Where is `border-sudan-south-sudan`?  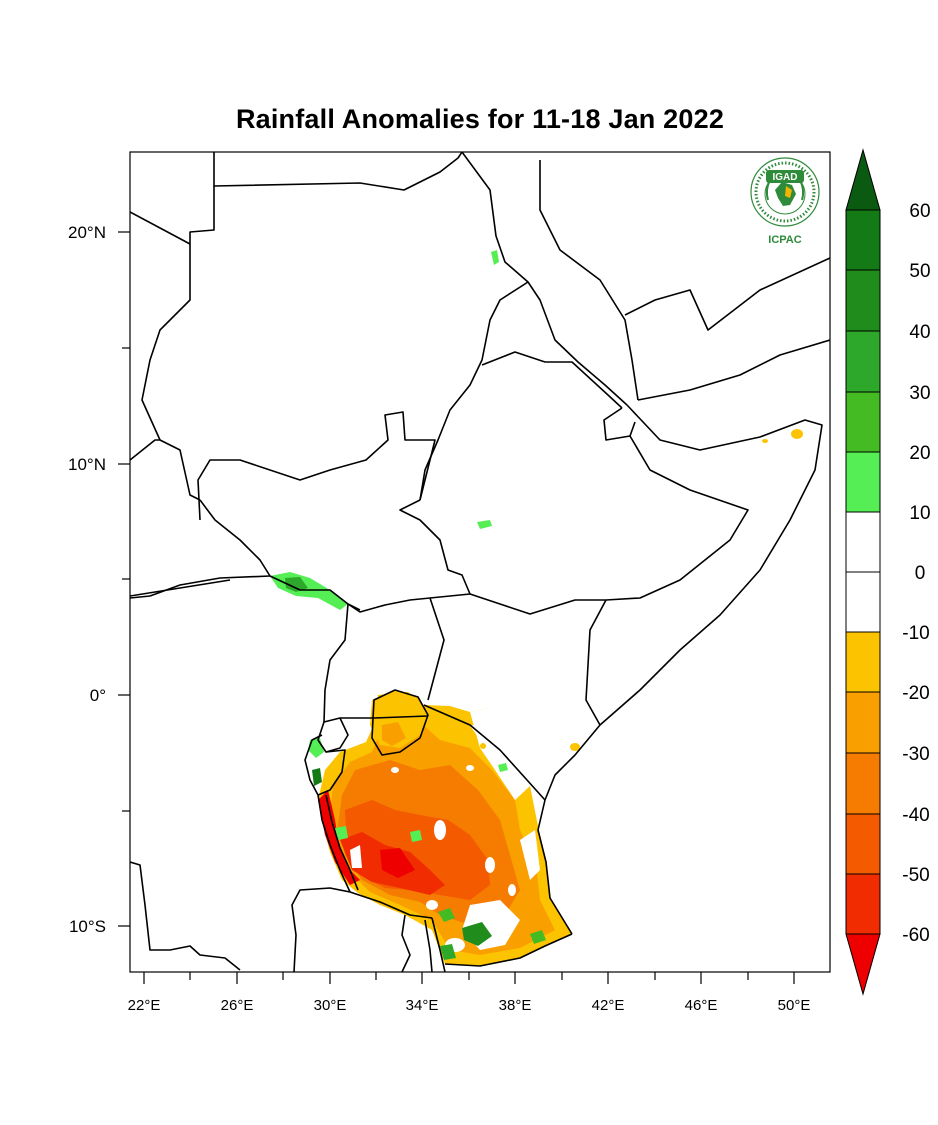 border-sudan-south-sudan is located at coordinates (316, 466).